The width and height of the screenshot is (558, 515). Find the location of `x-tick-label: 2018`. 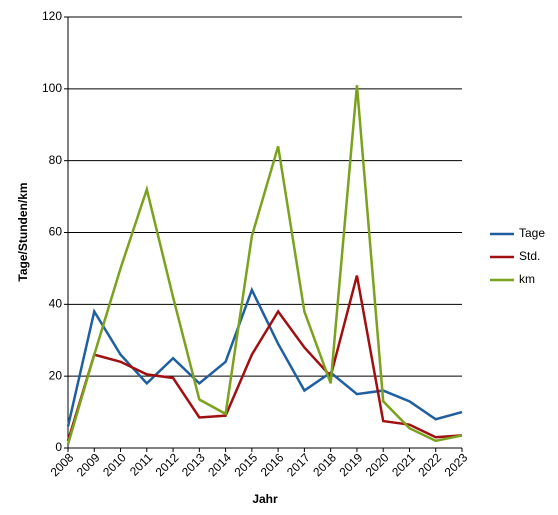

x-tick-label: 2018 is located at coordinates (324, 464).